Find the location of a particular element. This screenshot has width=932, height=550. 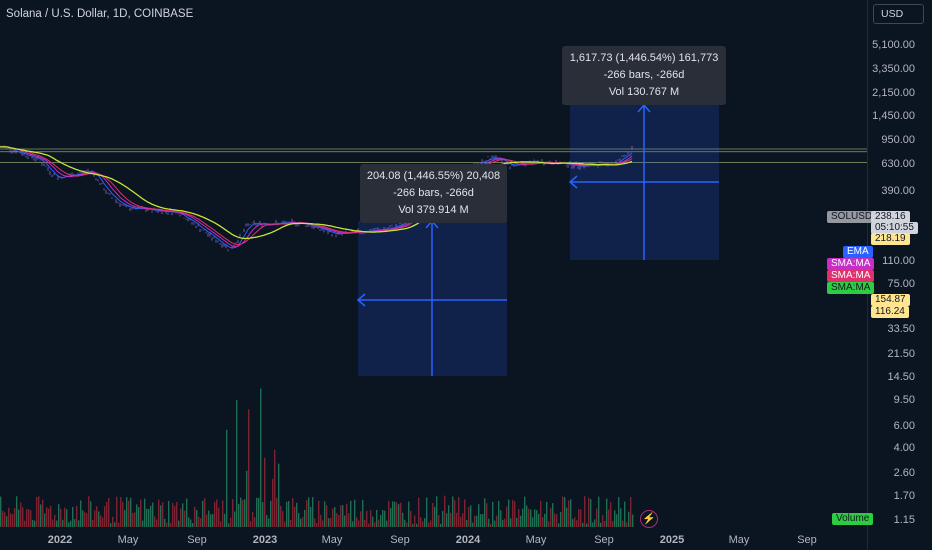

y-tick-label: 5,100.00 is located at coordinates (893, 45).